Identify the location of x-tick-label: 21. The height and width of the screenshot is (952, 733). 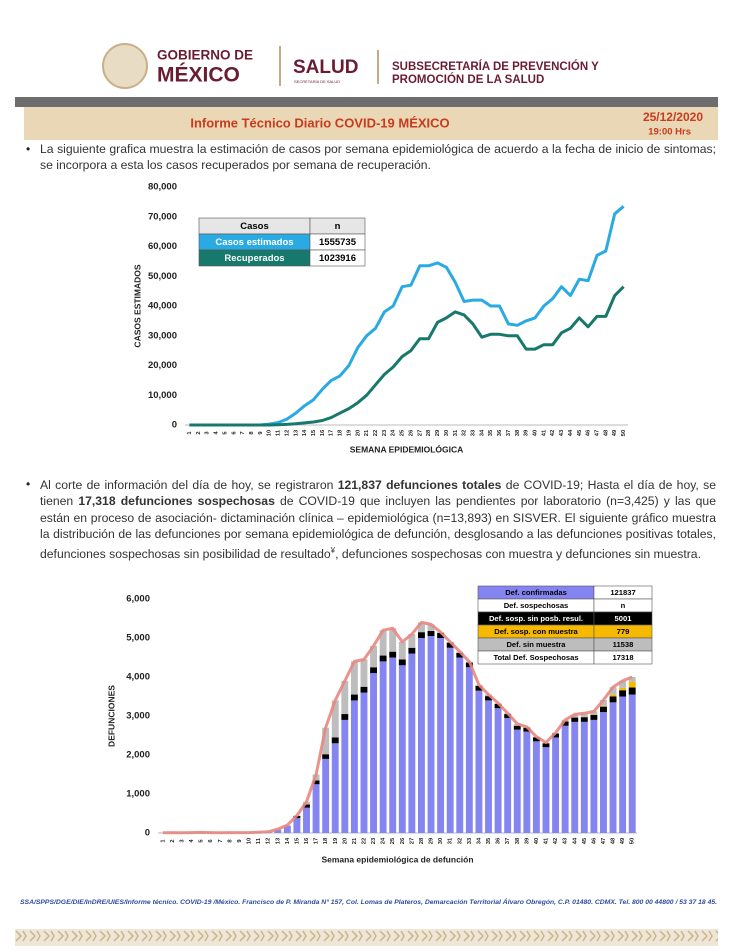
(367, 432).